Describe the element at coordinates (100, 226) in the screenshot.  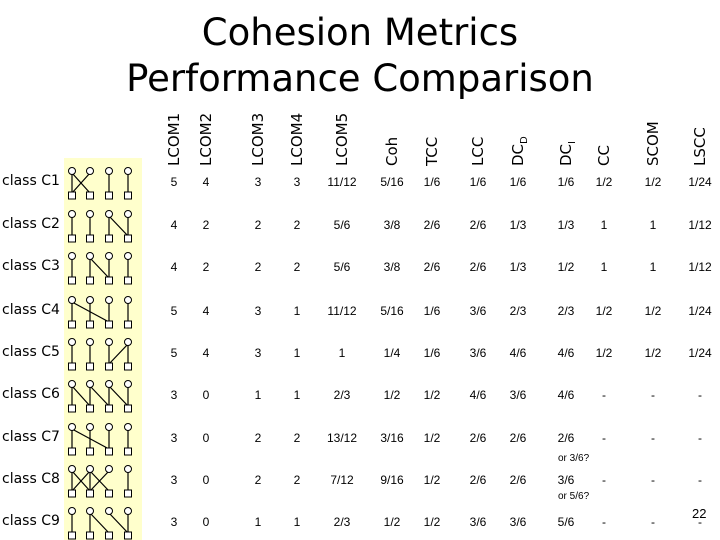
I see `class-diagram-c2` at that location.